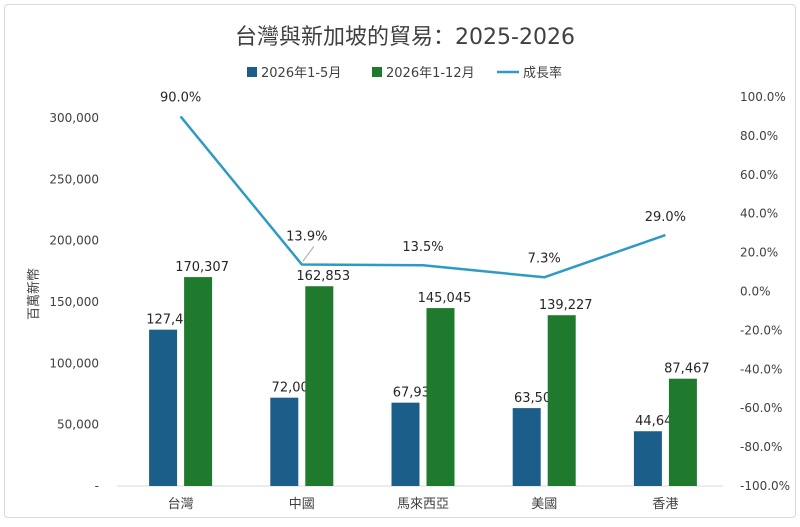 Image resolution: width=800 pixels, height=527 pixels. Describe the element at coordinates (544, 504) in the screenshot. I see `x-category-label: 美國` at that location.